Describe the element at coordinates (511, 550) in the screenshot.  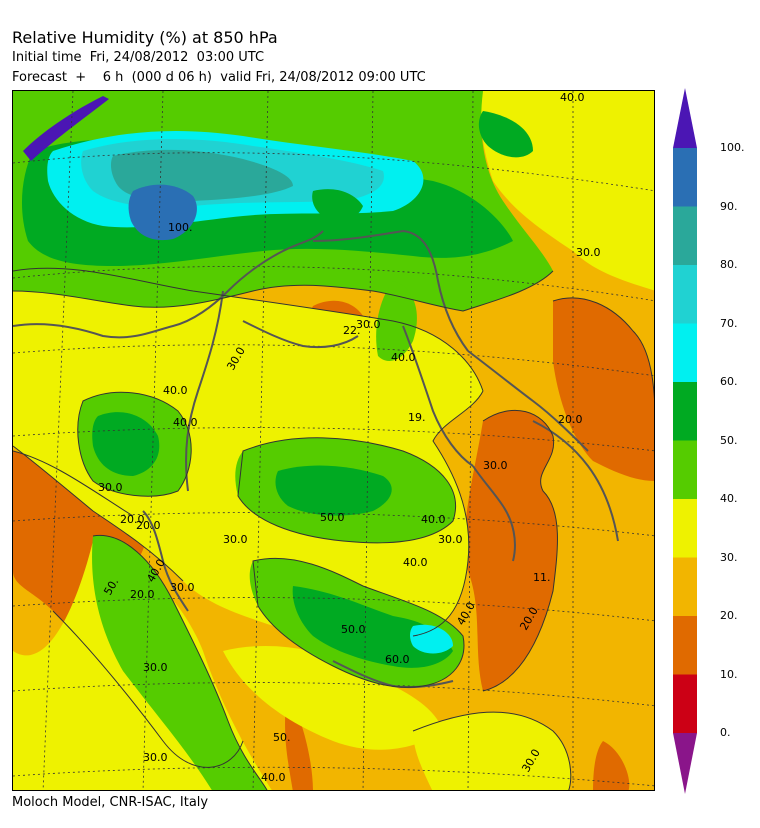
I see `zone-10-20-east` at that location.